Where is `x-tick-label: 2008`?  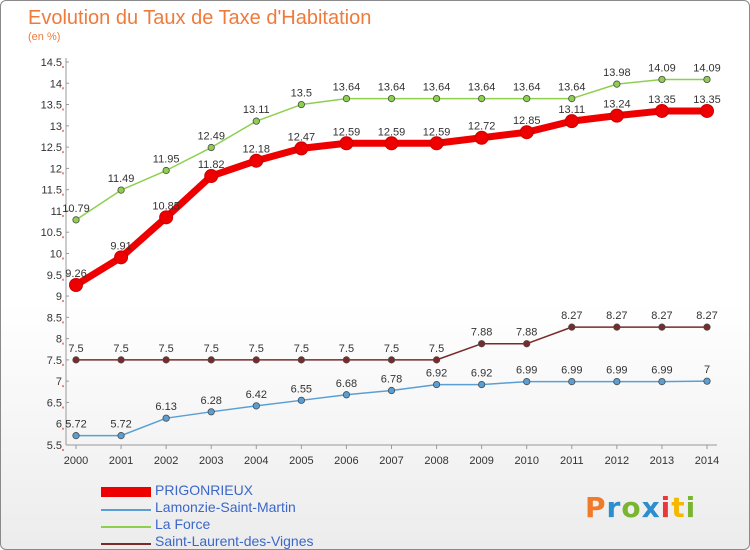 x-tick-label: 2008 is located at coordinates (436, 461).